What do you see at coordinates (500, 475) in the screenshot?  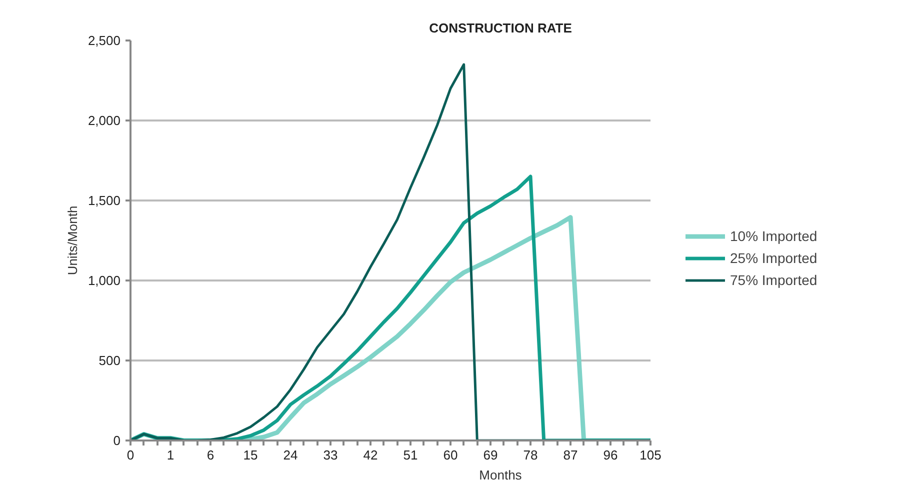 I see `x-axis-title: Months` at bounding box center [500, 475].